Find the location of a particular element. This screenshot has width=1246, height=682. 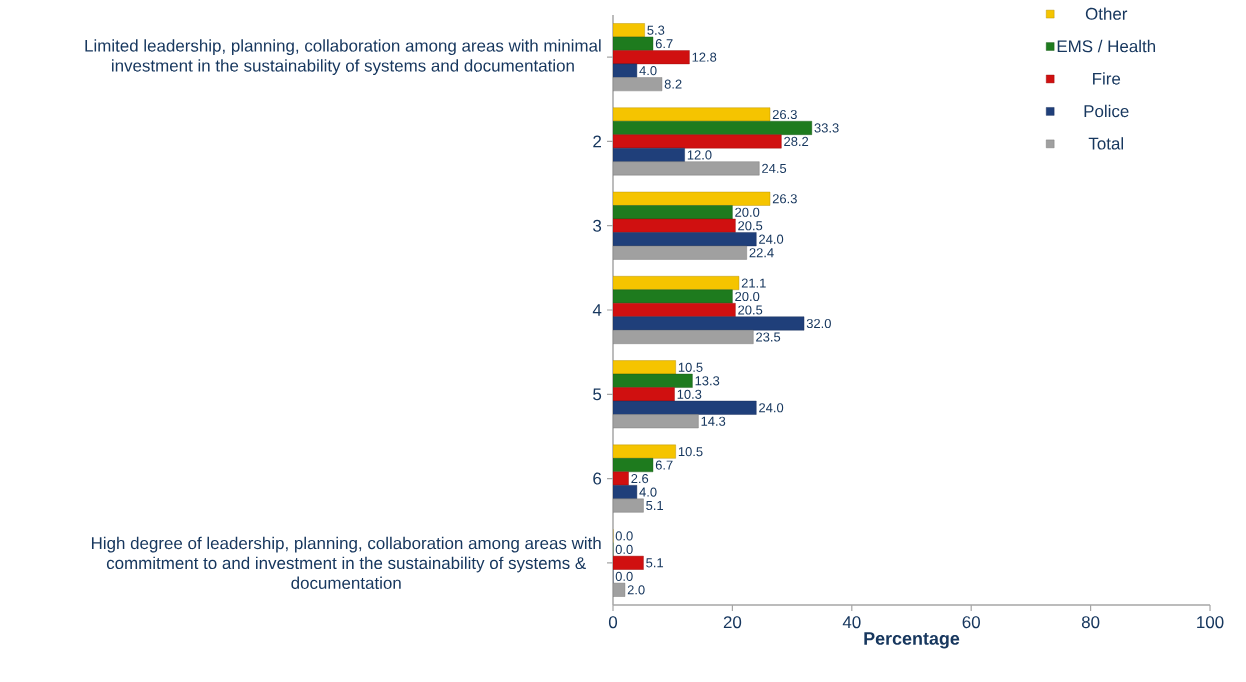

data-label: 33.3 is located at coordinates (826, 128).